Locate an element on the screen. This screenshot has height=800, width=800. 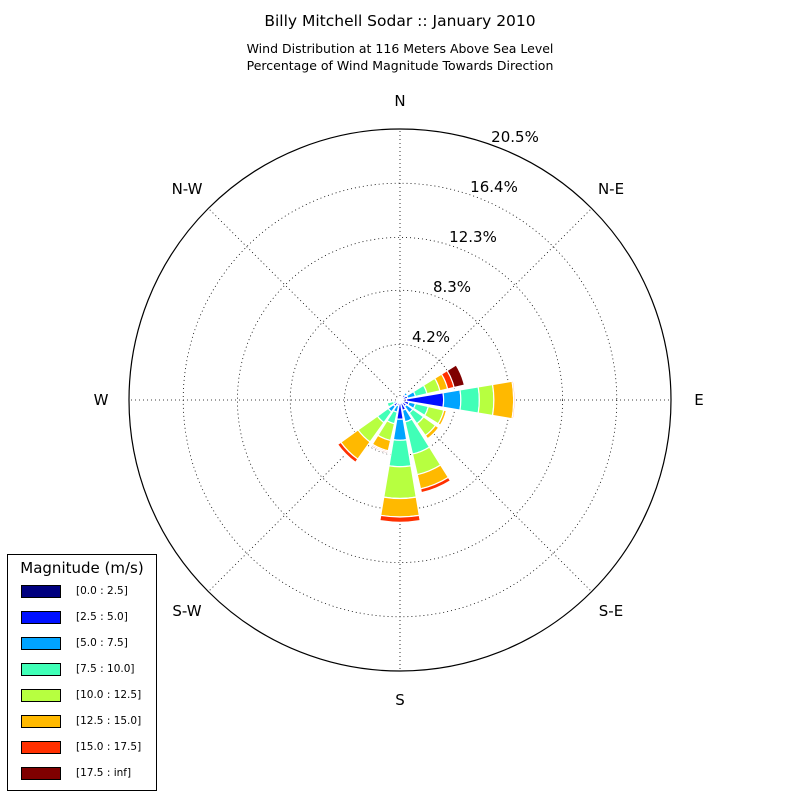
legend-label: [12.5 : 15.0] is located at coordinates (109, 721).